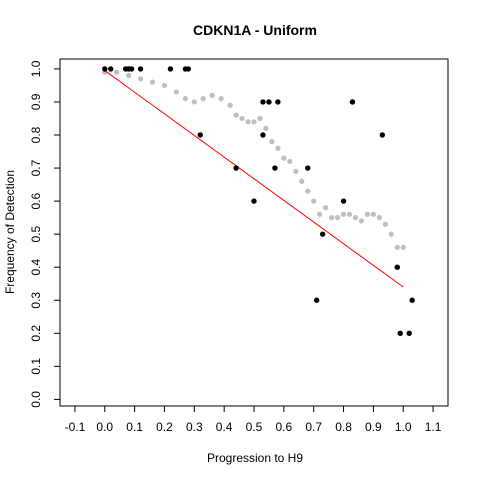 This screenshot has height=480, width=480. Describe the element at coordinates (36, 68) in the screenshot. I see `y-tick-label: 1.0` at that location.